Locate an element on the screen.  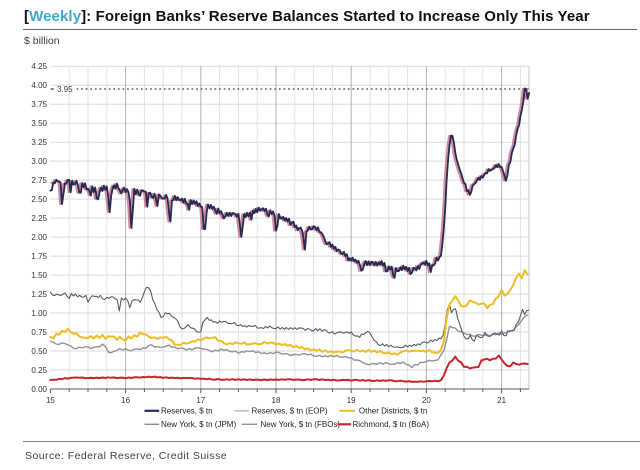
svg-text: 0.75 is located at coordinates (39, 332).